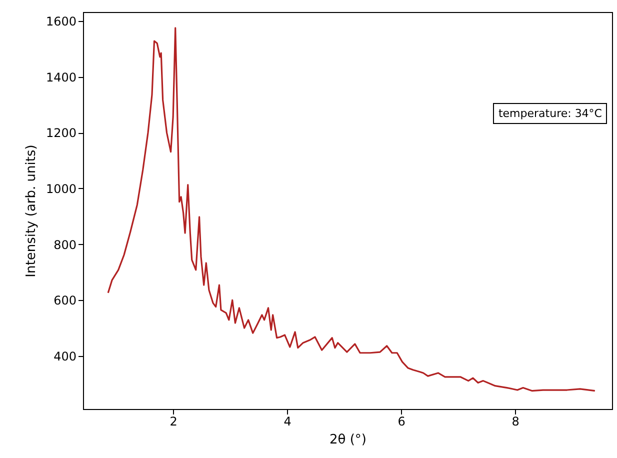 This screenshot has width=617, height=458. I want to click on y-tick-label: 600, so click(65, 301).